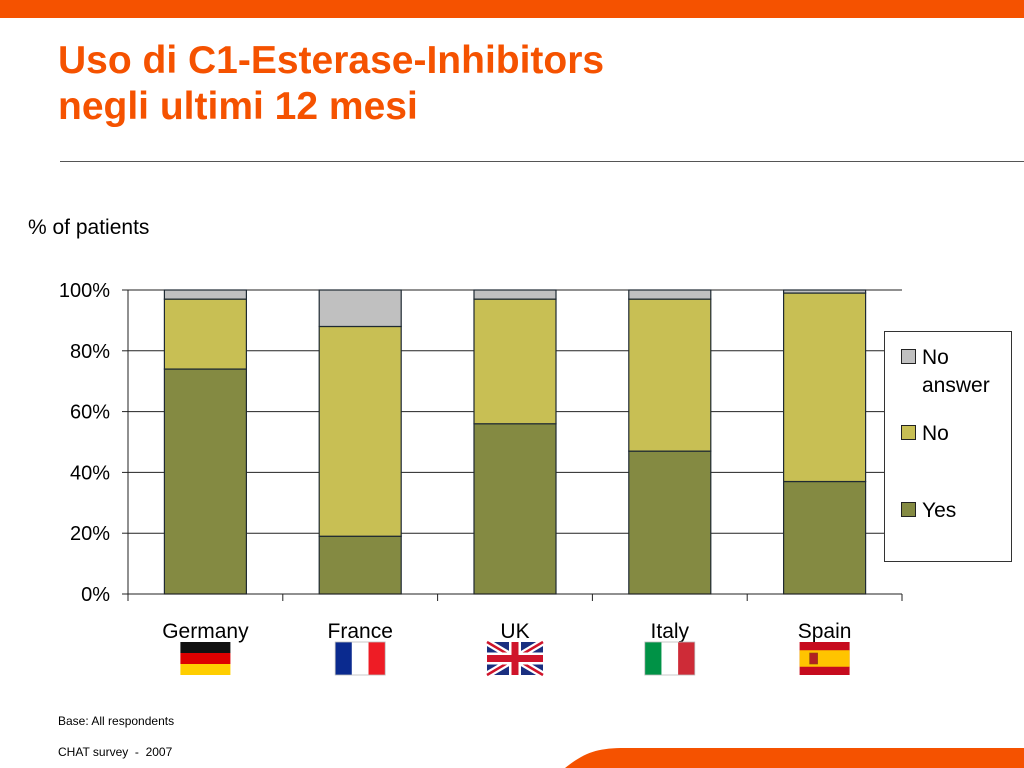  Describe the element at coordinates (824, 537) in the screenshot. I see `bar-spain-yes` at that location.